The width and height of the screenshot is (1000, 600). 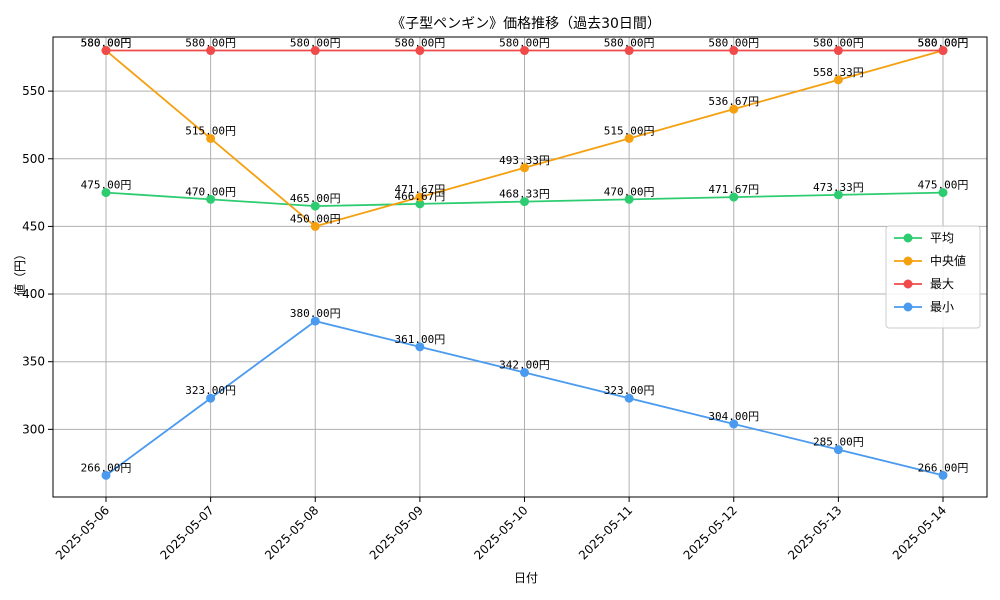 What do you see at coordinates (942, 307) in the screenshot?
I see `legend-label: 最小` at bounding box center [942, 307].